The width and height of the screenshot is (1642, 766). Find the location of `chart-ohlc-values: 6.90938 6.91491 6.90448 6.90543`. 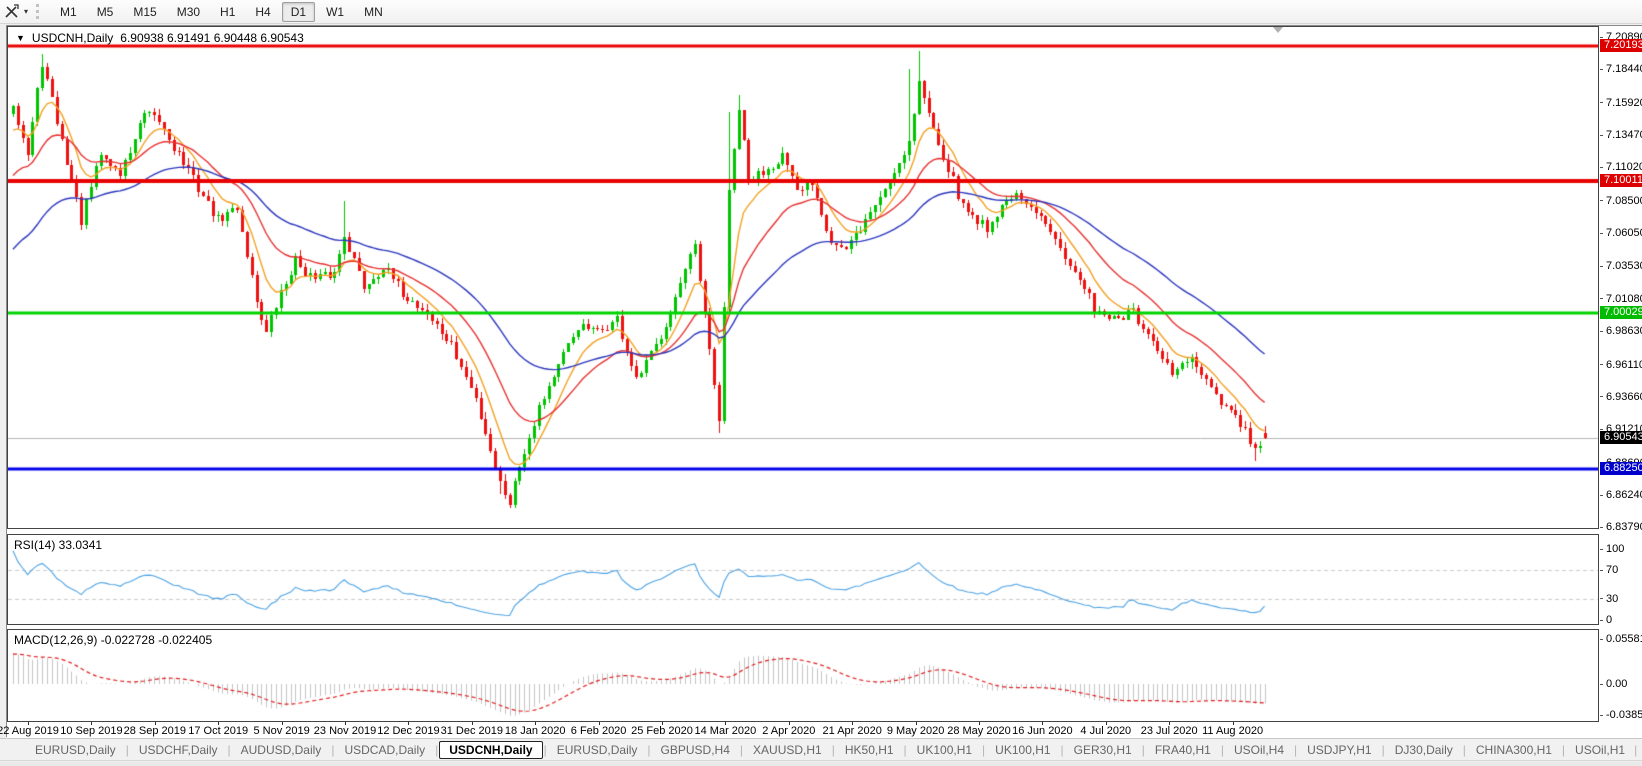

chart-ohlc-values: 6.90938 6.91491 6.90448 6.90543 is located at coordinates (212, 38).